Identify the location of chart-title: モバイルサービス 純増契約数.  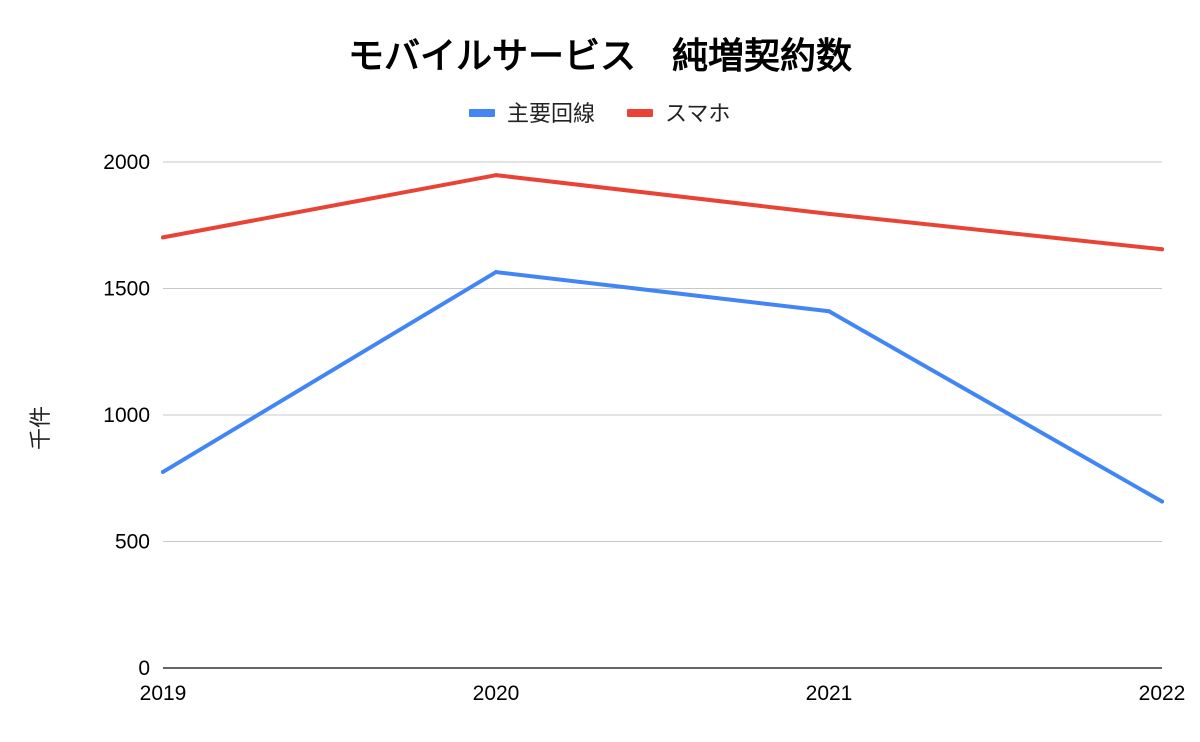
(600, 56).